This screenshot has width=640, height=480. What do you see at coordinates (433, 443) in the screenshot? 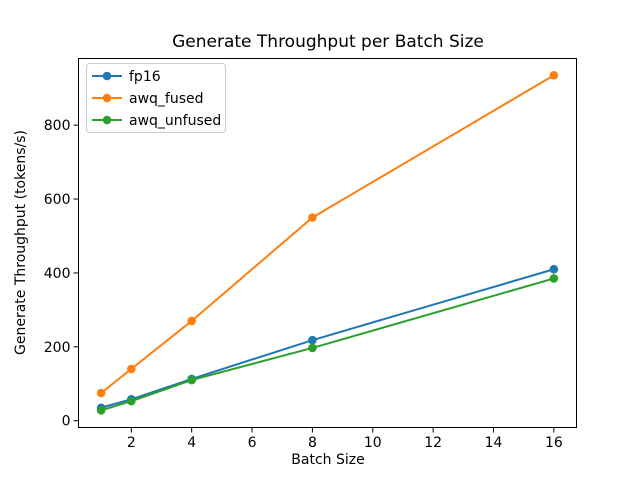
I see `x-tick-label: 12` at bounding box center [433, 443].